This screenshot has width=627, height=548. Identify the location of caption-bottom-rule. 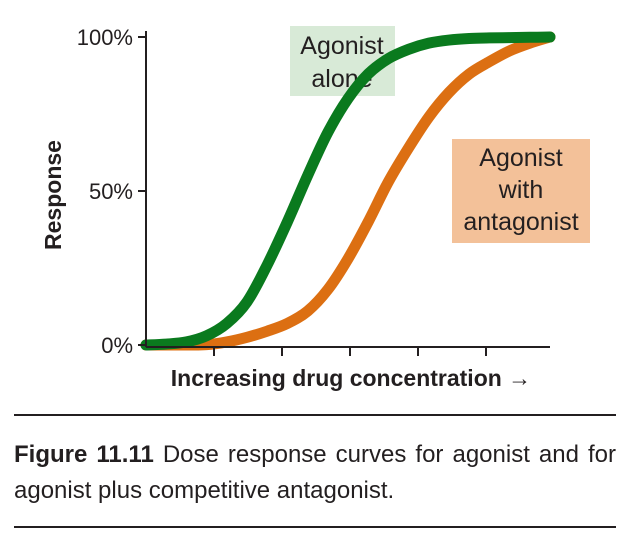
(315, 527).